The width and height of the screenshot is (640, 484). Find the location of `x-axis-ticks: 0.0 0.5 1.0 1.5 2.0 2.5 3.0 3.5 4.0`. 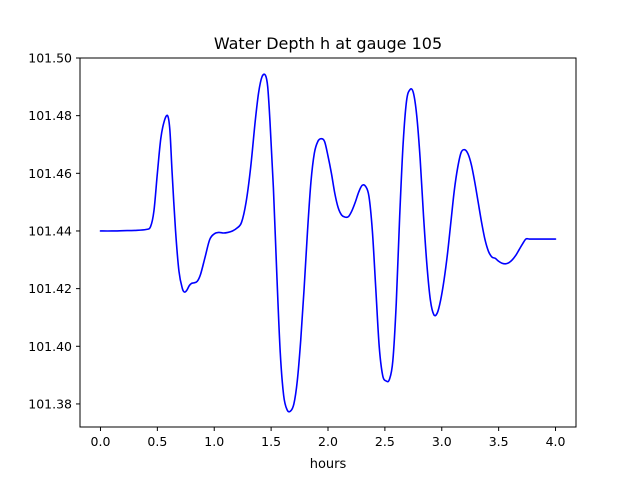

x-axis-ticks: 0.0 0.5 1.0 1.5 2.0 2.5 3.0 3.5 4.0 is located at coordinates (328, 438).